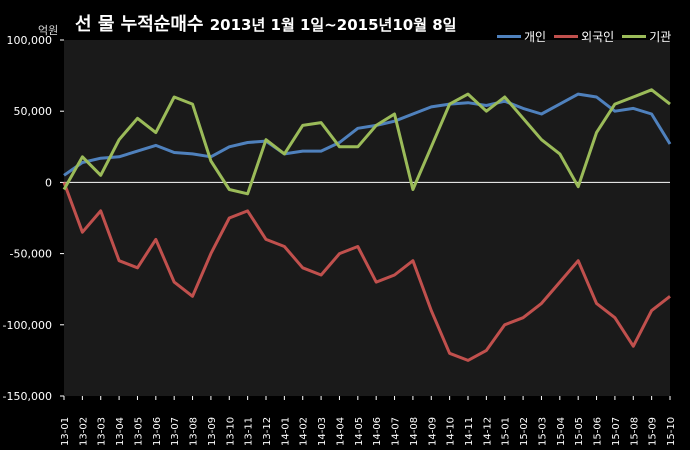 The image size is (690, 450). What do you see at coordinates (285, 431) in the screenshot?
I see `x-tick-label: 14-01` at bounding box center [285, 431].